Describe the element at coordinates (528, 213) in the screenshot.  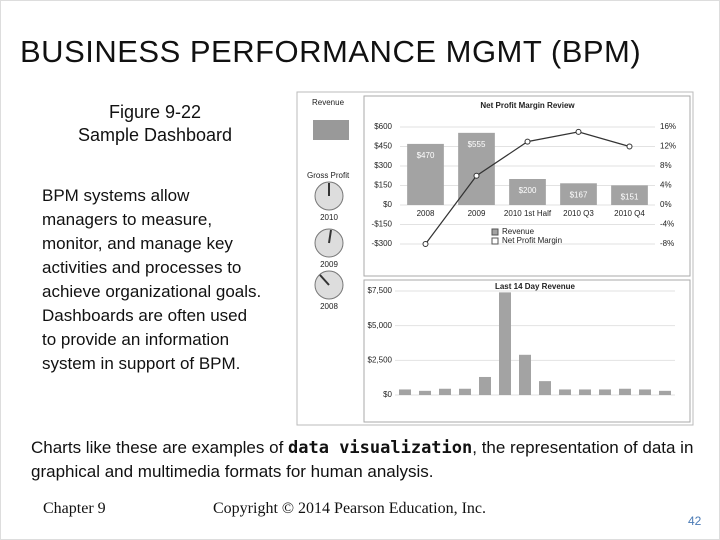
I see `x-tick-label: 2010 1st Half` at that location.